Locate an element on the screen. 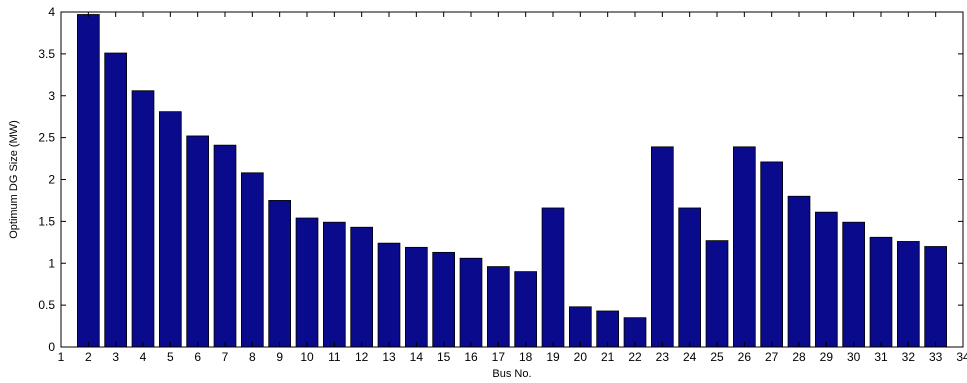  x-tick-label: 21 is located at coordinates (608, 357).